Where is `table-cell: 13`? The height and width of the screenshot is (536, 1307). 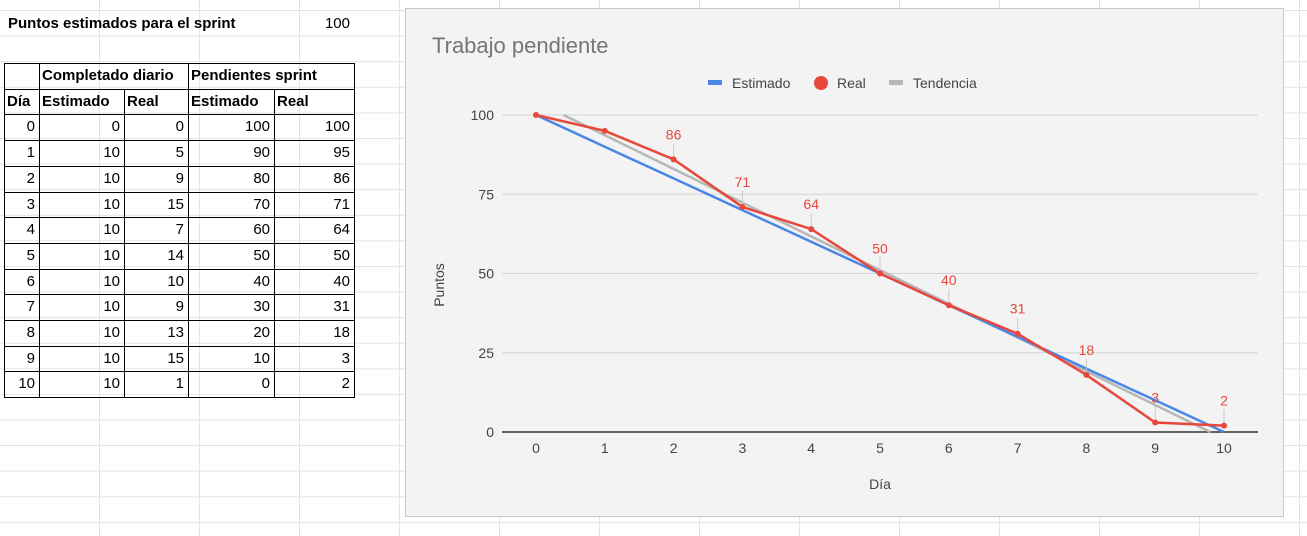
table-cell: 13 is located at coordinates (175, 332).